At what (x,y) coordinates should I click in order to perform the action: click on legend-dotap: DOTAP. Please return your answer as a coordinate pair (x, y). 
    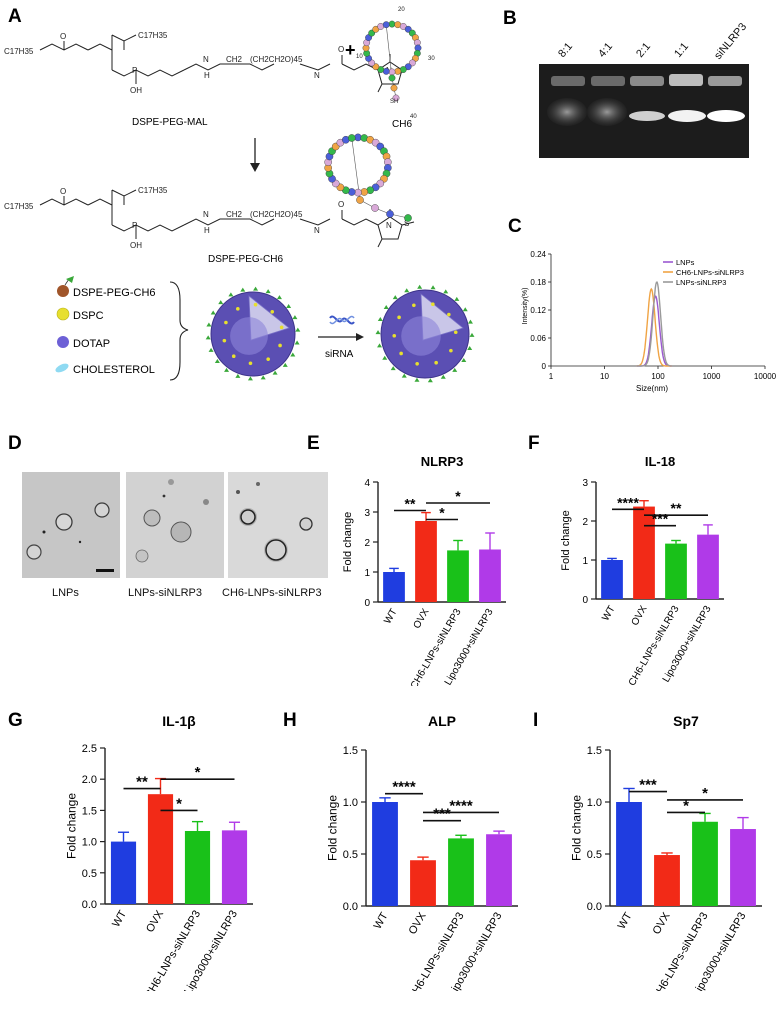
    Looking at the image, I should click on (91, 344).